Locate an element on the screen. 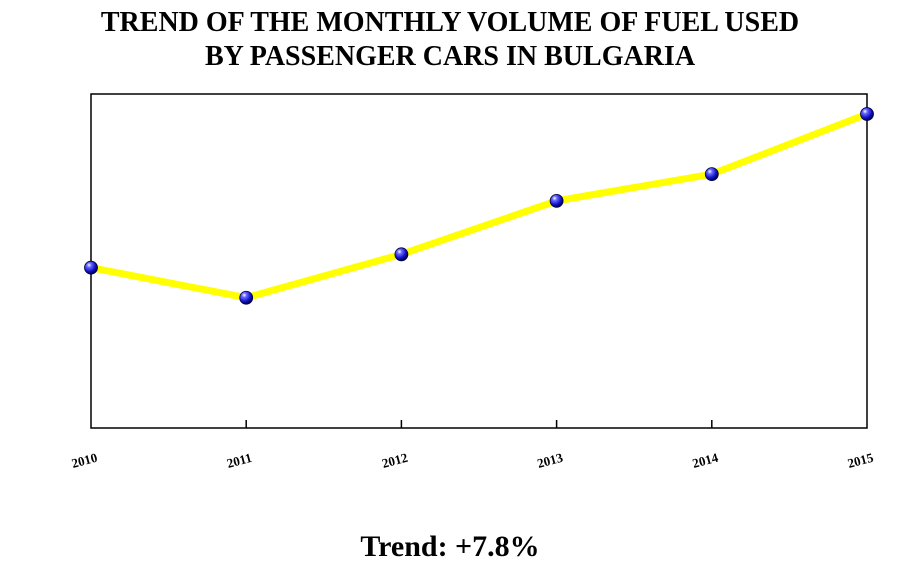 The height and width of the screenshot is (586, 900). x-tick-label: 2013 is located at coordinates (549, 460).